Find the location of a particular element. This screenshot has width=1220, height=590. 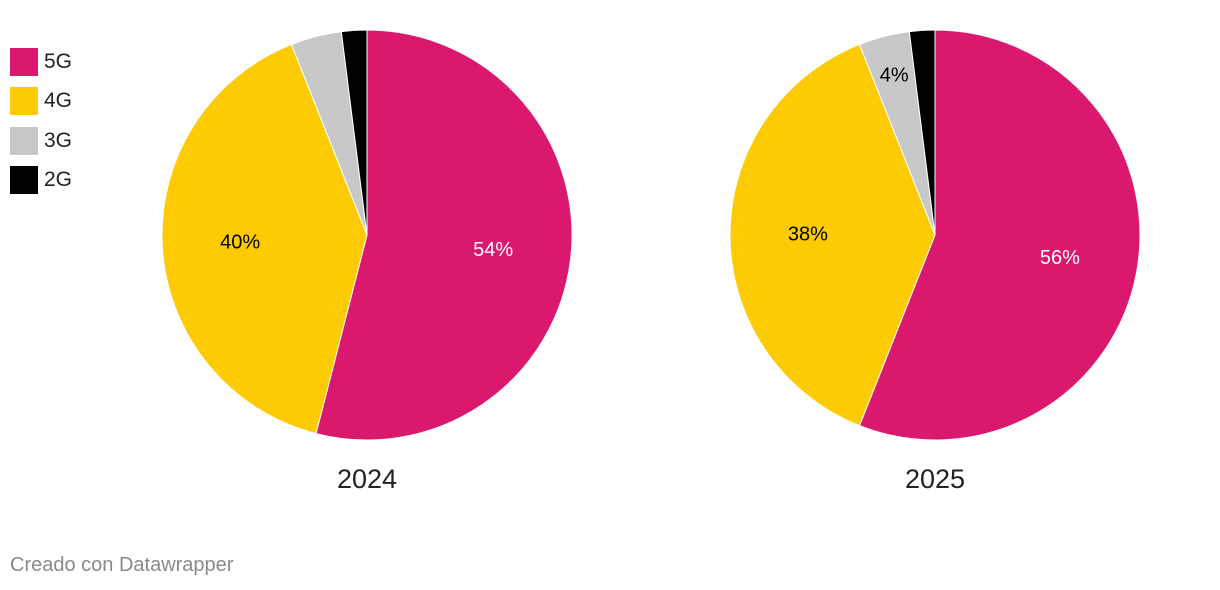

slice-label-3g: 4% is located at coordinates (894, 75).